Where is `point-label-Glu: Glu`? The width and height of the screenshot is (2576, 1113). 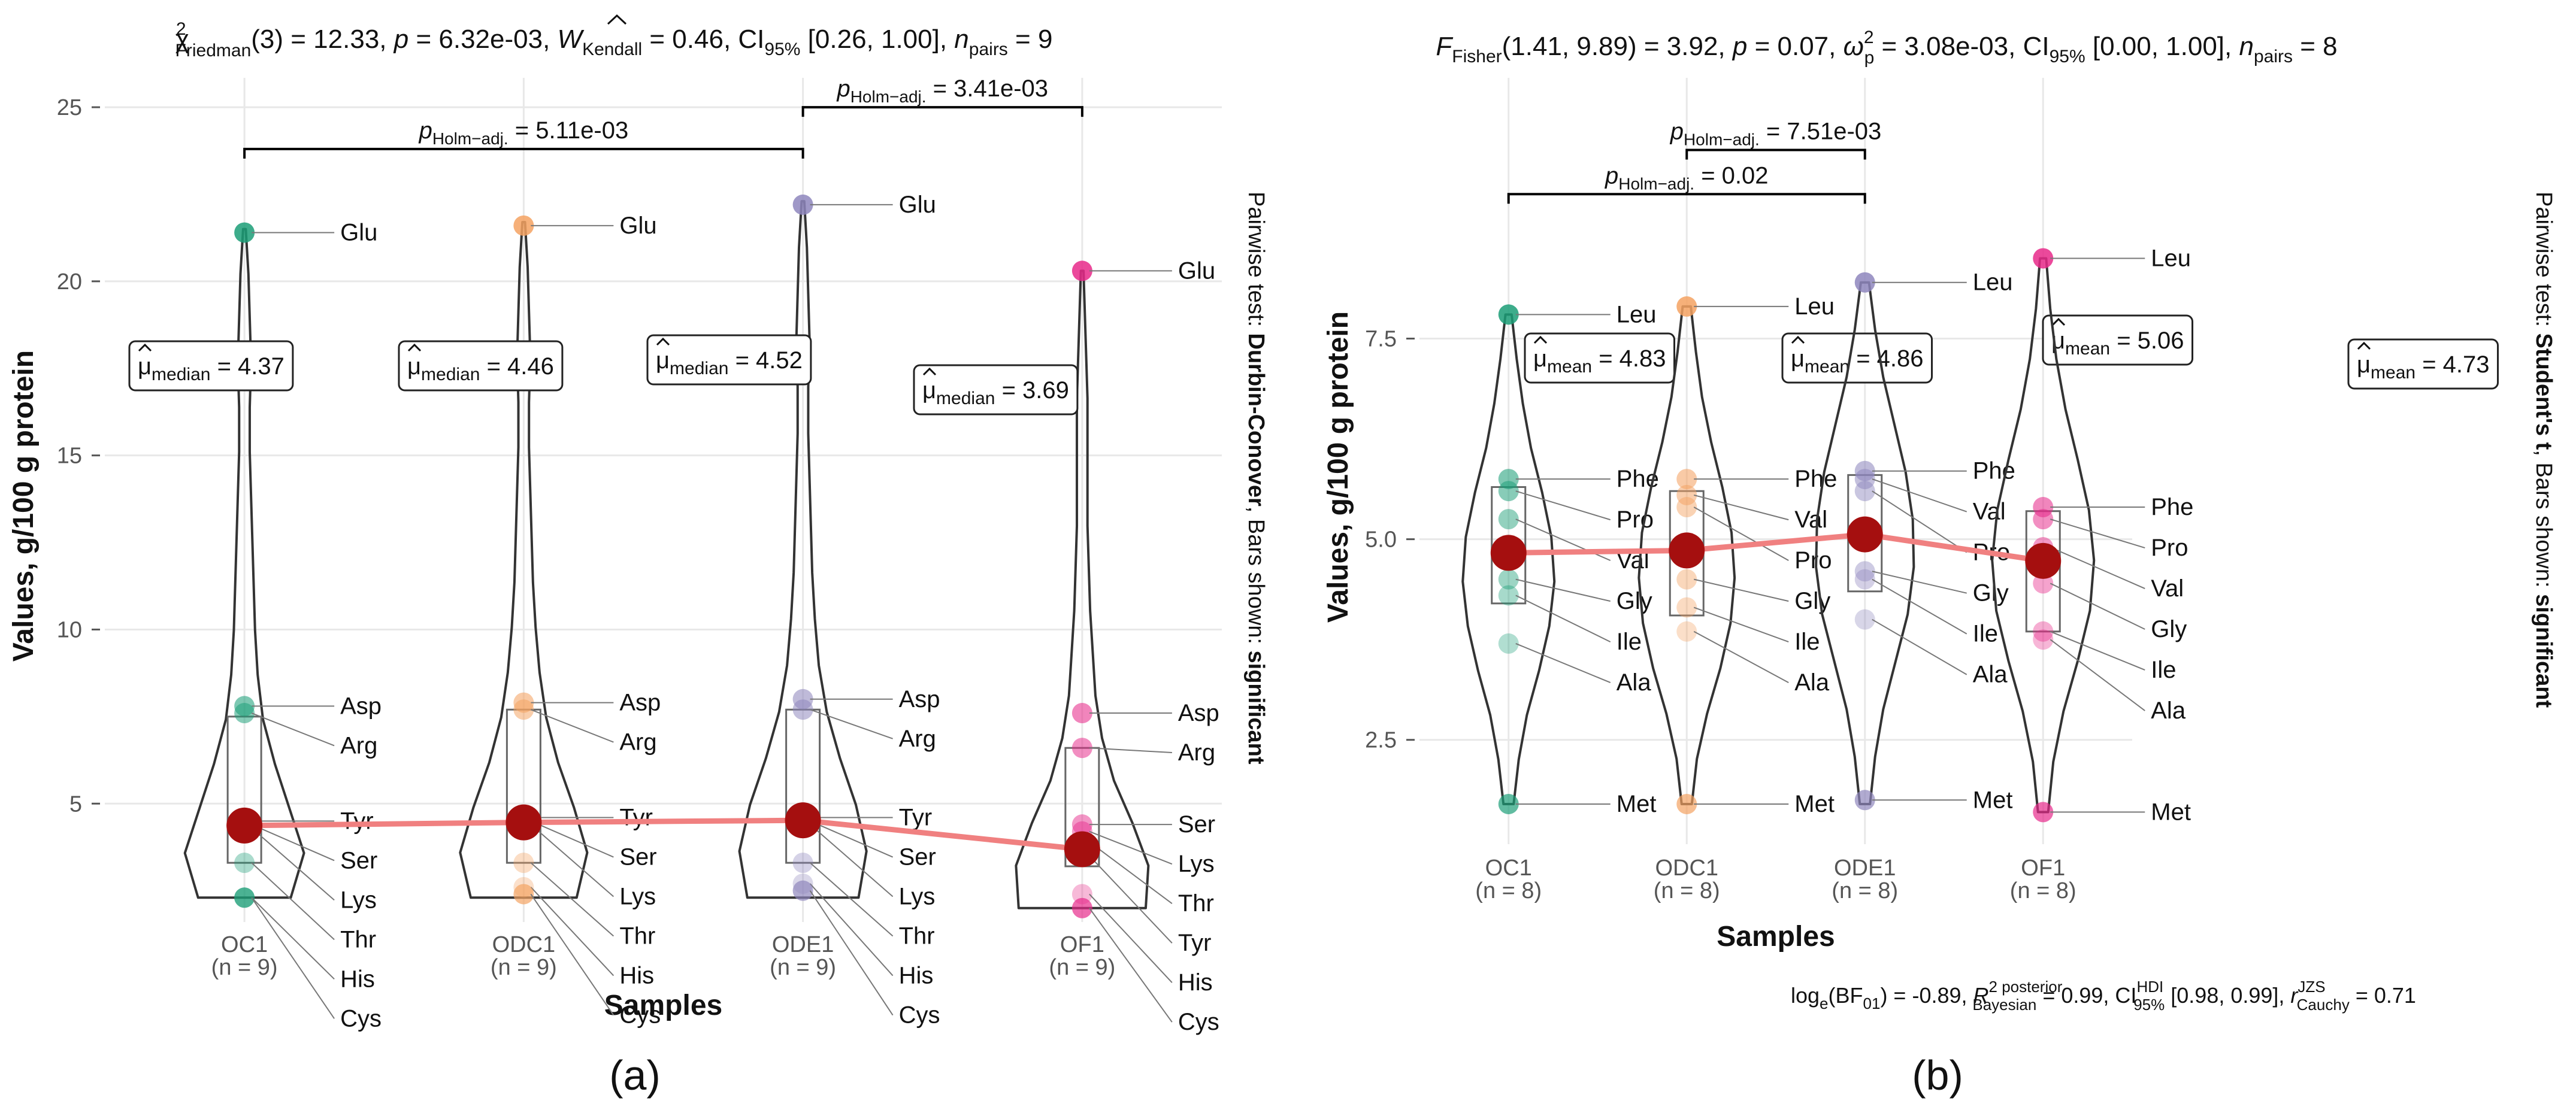
point-label-Glu: Glu is located at coordinates (637, 226).